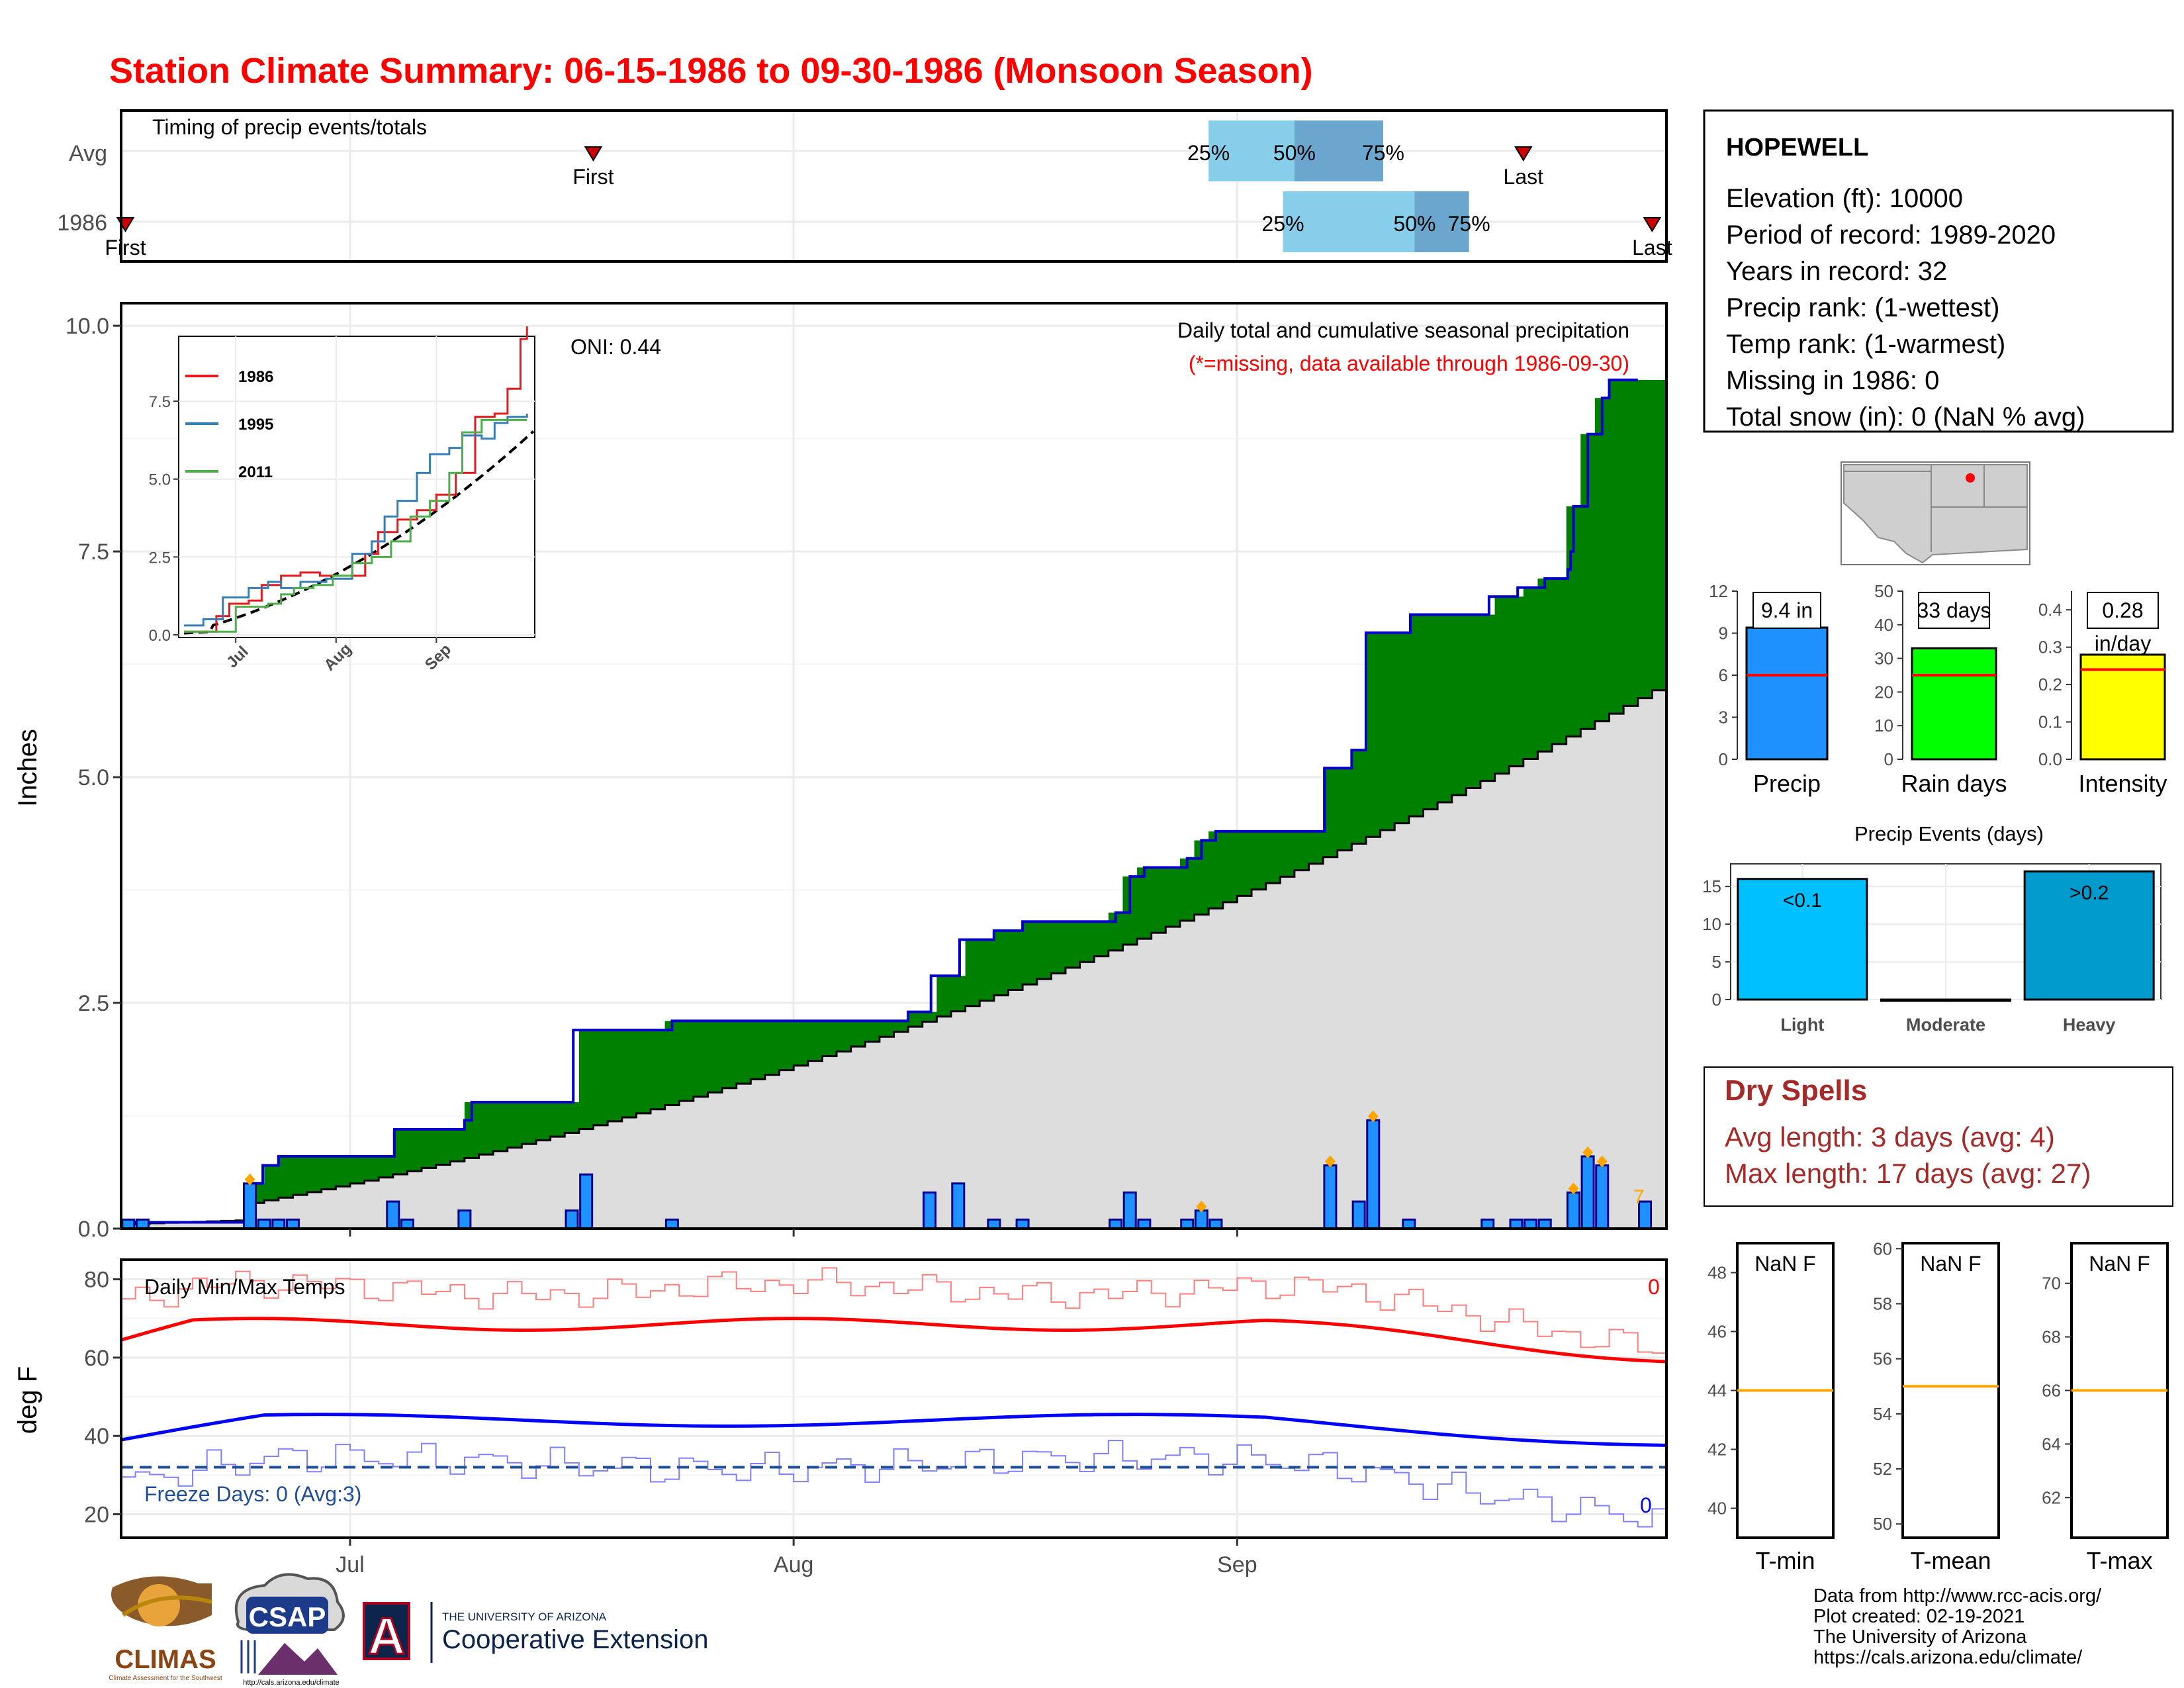 The image size is (2184, 1688). I want to click on station-info-line: Years in record: 32, so click(1837, 271).